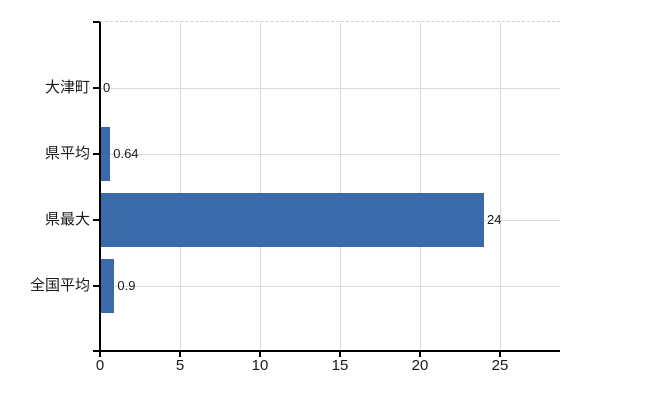 The width and height of the screenshot is (650, 400). Describe the element at coordinates (126, 285) in the screenshot. I see `value-label: 0.9` at that location.